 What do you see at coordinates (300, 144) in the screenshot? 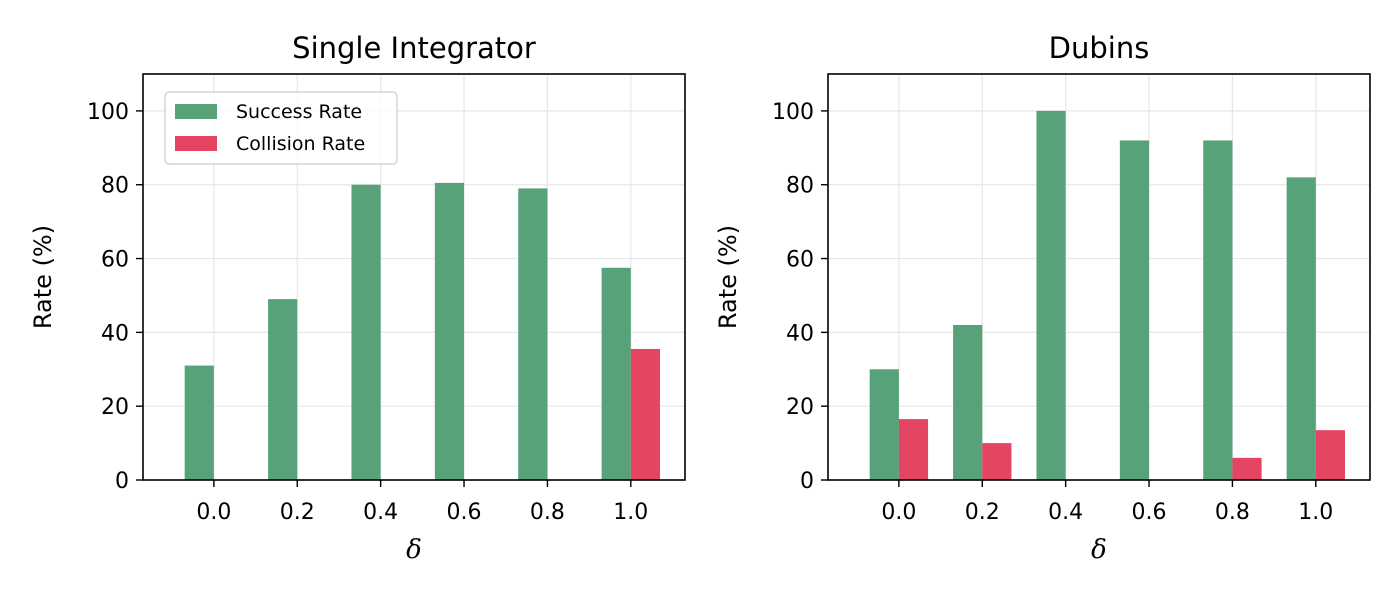
I see `legend-label-collision: Collision Rate` at bounding box center [300, 144].